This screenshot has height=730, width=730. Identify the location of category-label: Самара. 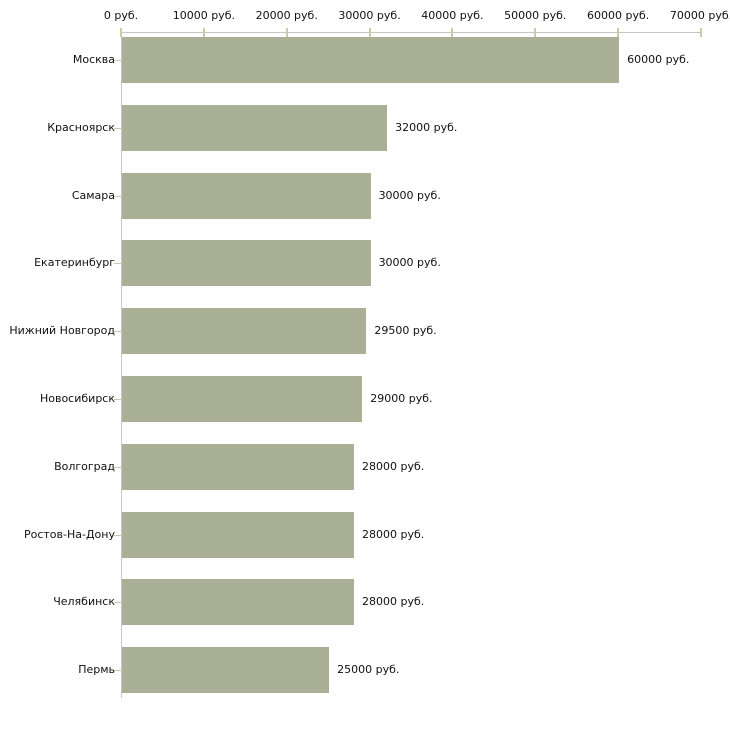
(93, 195).